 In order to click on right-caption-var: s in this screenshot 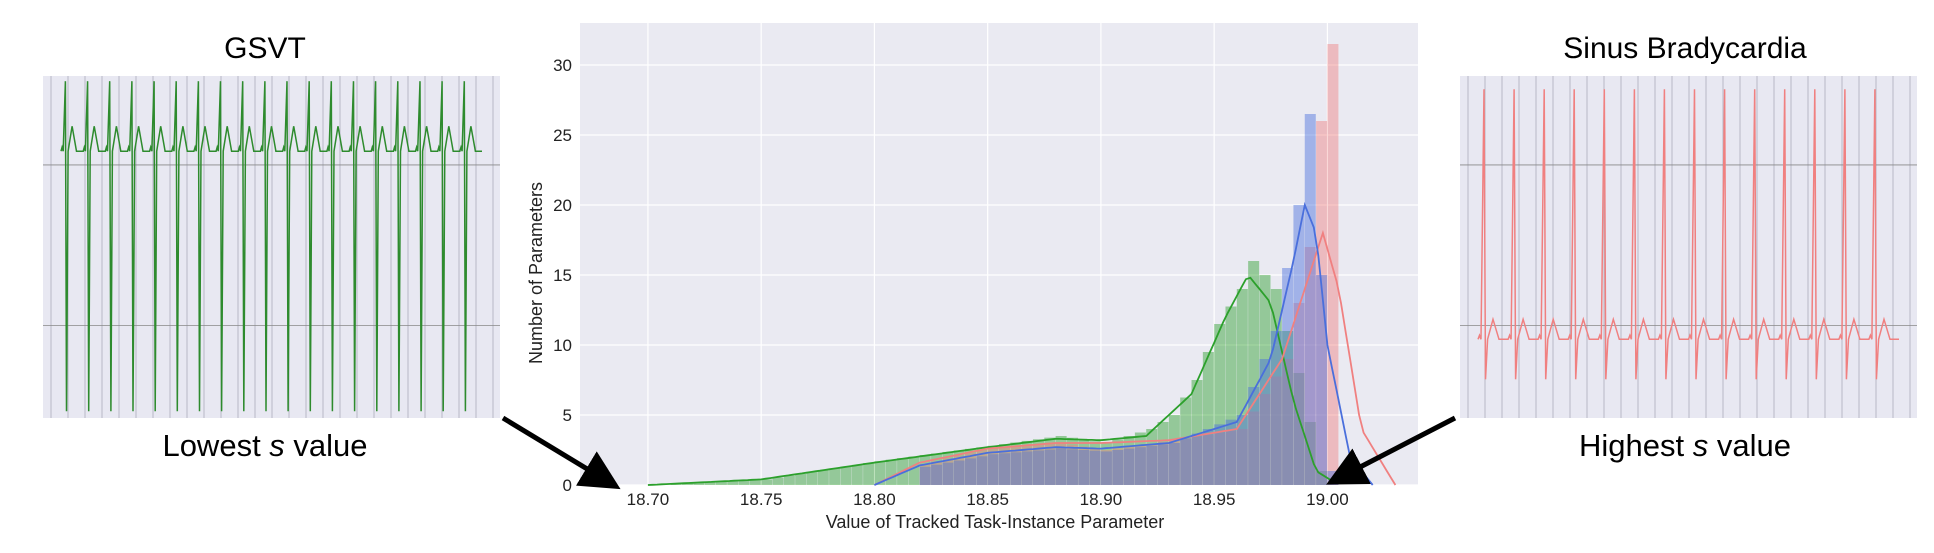, I will do `click(1700, 445)`.